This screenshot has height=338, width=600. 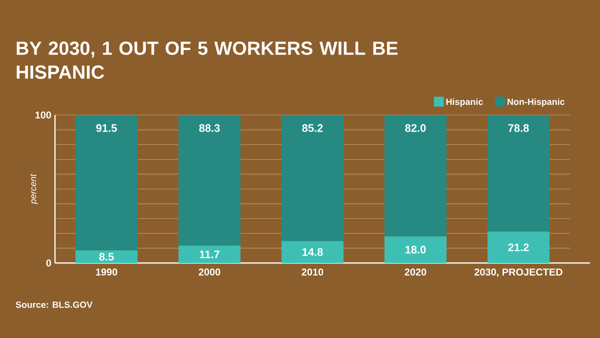 I want to click on data-label: 18.0, so click(x=416, y=250).